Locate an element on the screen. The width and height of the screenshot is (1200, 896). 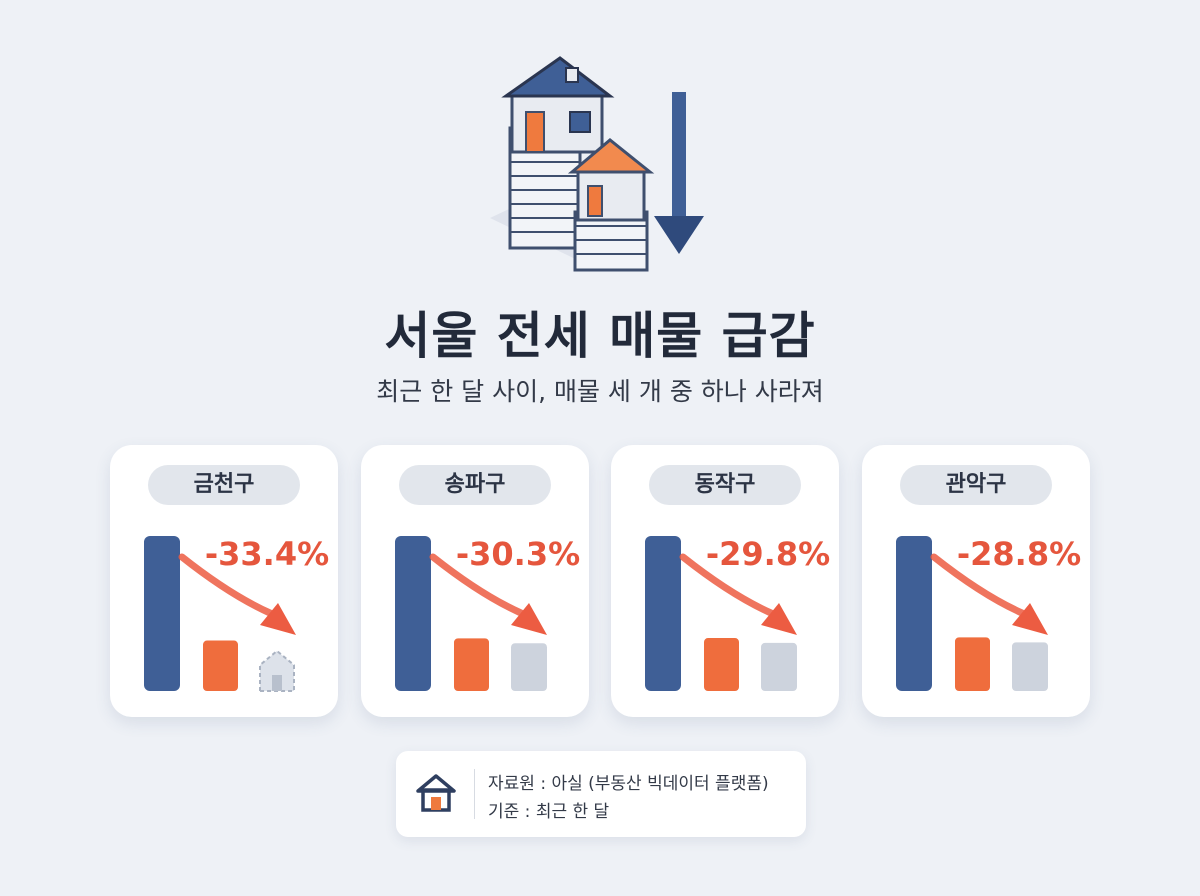
change-label: -30.3% is located at coordinates (518, 554).